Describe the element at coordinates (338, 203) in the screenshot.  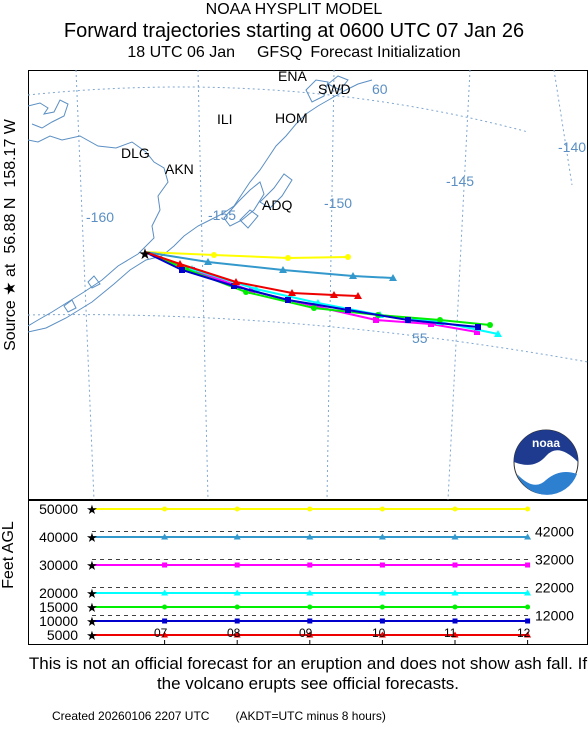
I see `lon-label: -150` at that location.